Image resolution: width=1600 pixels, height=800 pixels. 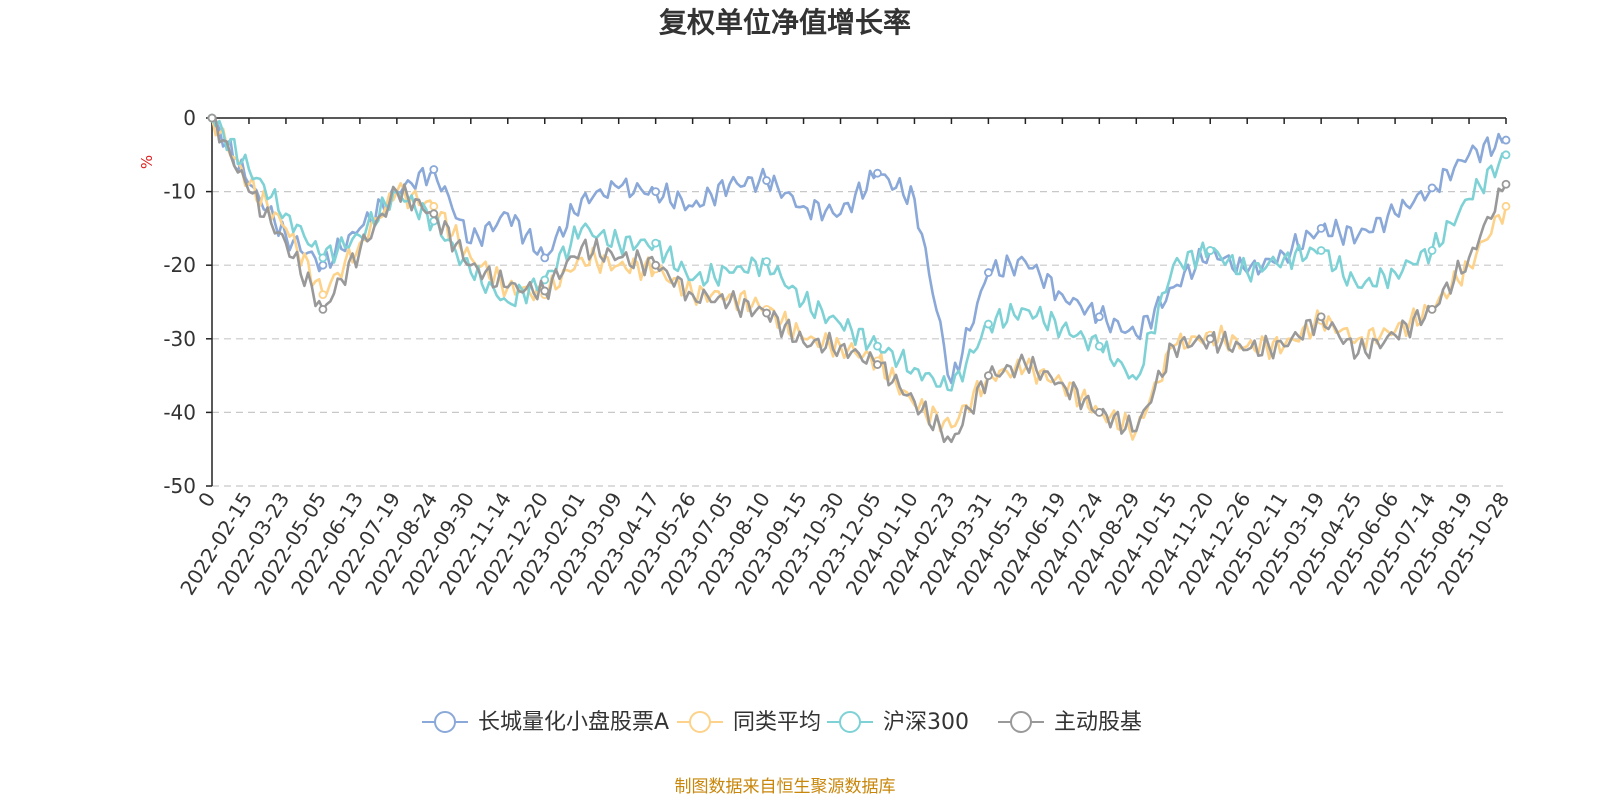 I want to click on legend-label: 长城量化小盘股票A, so click(x=573, y=722).